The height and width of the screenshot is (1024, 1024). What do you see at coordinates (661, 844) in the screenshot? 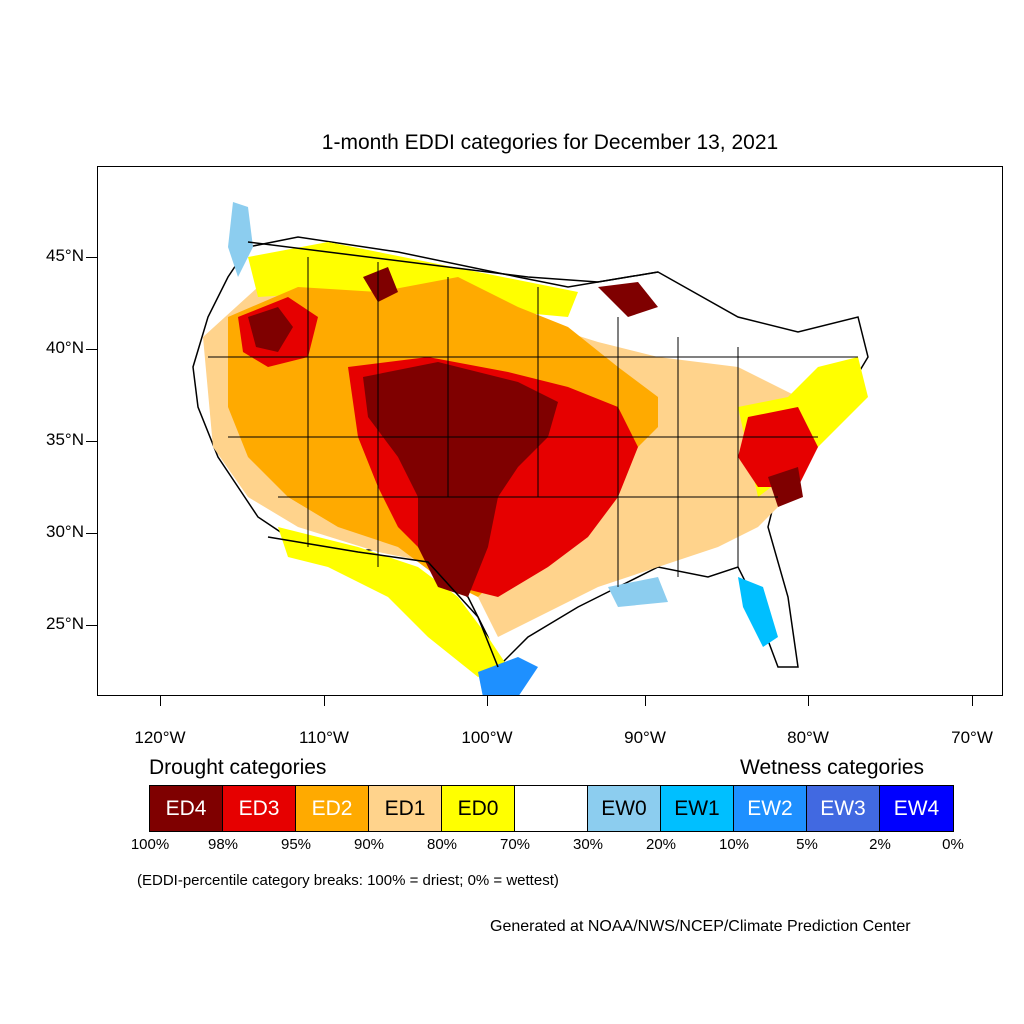
I see `percentile-label: 20%` at bounding box center [661, 844].